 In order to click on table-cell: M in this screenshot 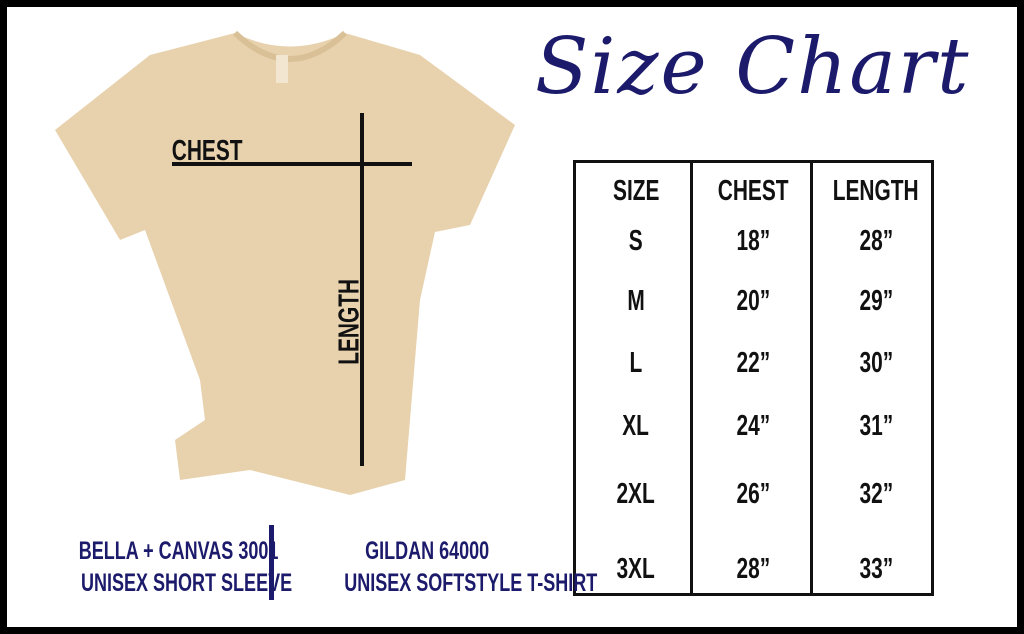, I will do `click(636, 301)`.